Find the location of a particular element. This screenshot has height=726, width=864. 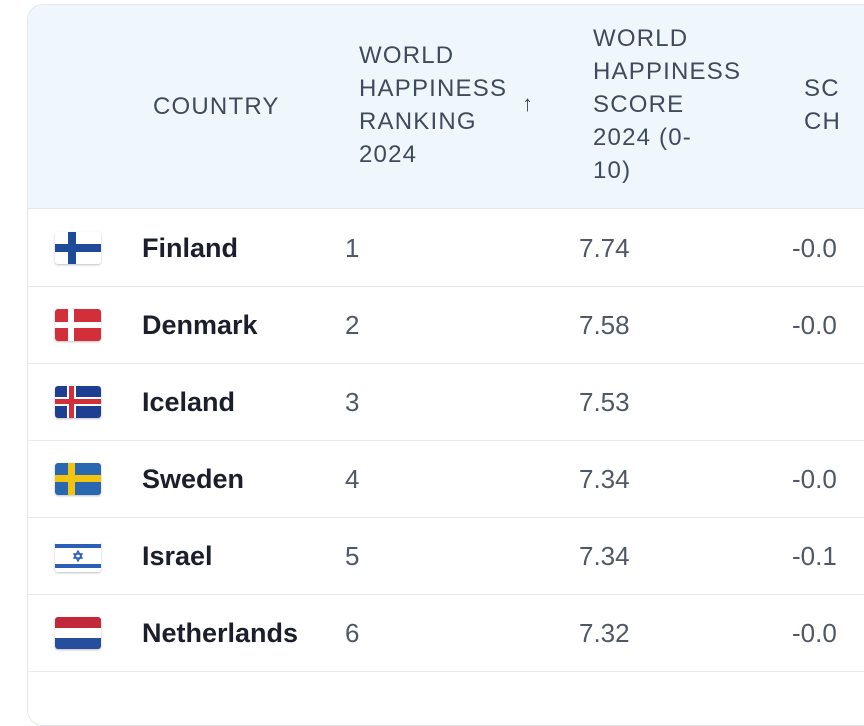

header-line: 10) is located at coordinates (612, 170).